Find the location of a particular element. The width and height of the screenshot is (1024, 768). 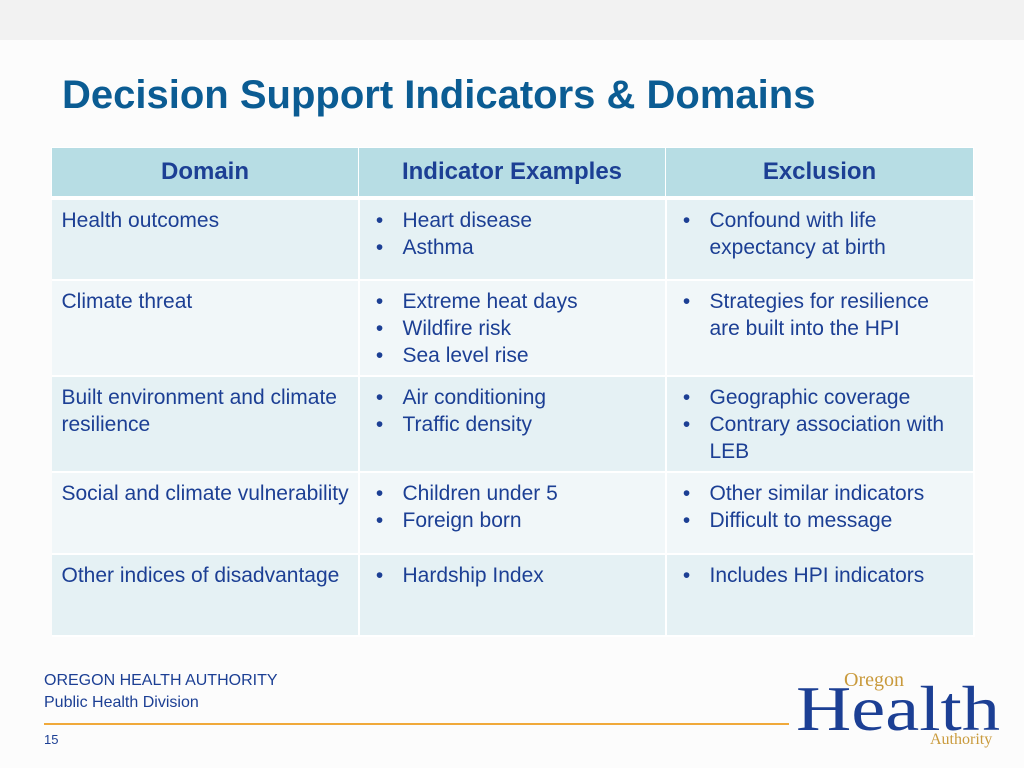

exclusions-cell: Includes HPI indicators is located at coordinates (820, 595).